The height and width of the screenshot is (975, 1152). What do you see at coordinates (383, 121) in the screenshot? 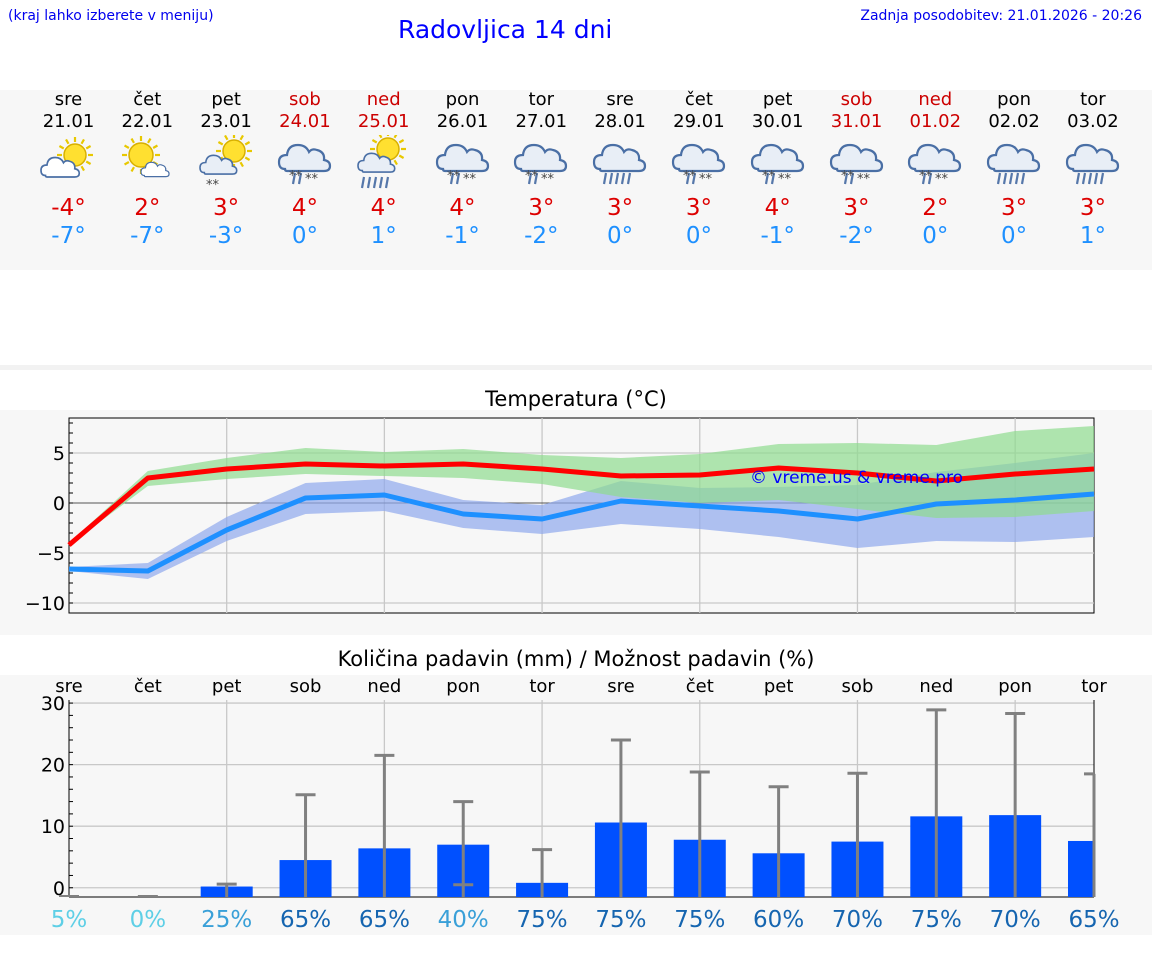
I see `day-date: 25.01` at bounding box center [383, 121].